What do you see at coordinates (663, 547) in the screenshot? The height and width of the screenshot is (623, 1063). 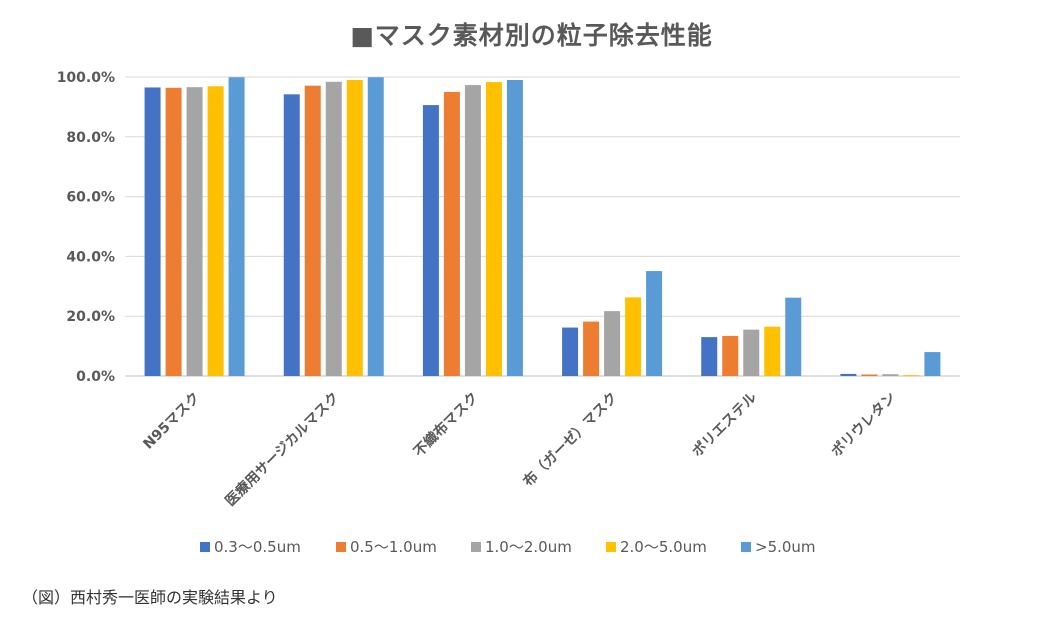 I see `legend-label: 2.0〜5.0um` at bounding box center [663, 547].